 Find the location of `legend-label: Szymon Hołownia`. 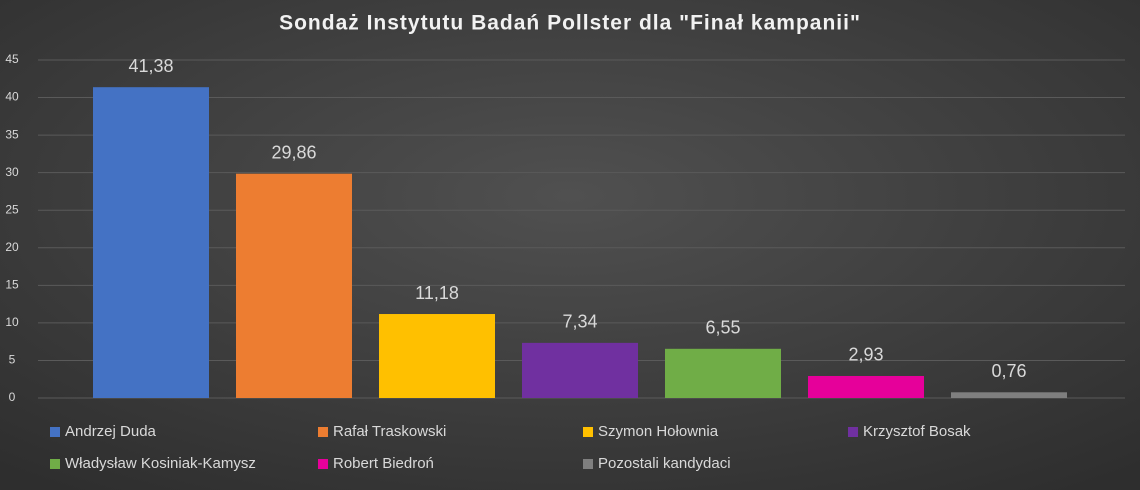

legend-label: Szymon Hołownia is located at coordinates (658, 431).